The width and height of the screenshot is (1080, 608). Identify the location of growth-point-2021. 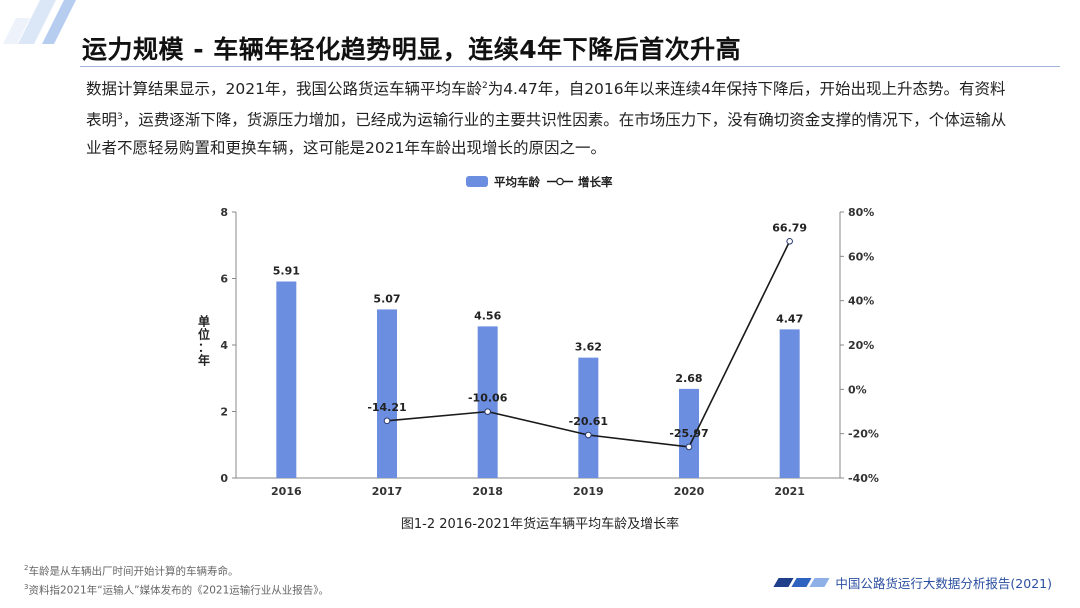
(789, 241).